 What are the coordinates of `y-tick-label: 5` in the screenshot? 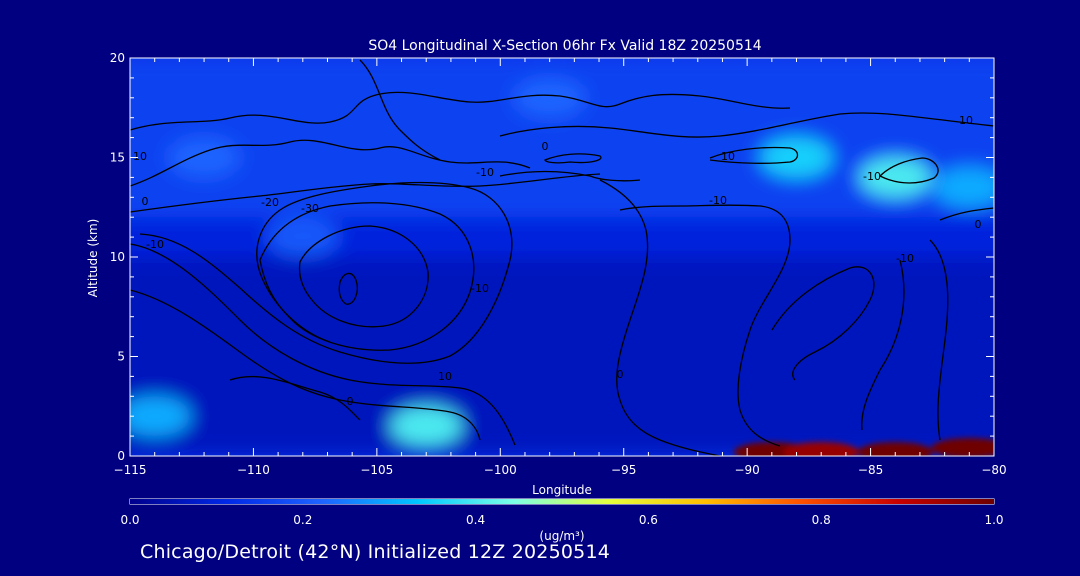 It's located at (121, 357).